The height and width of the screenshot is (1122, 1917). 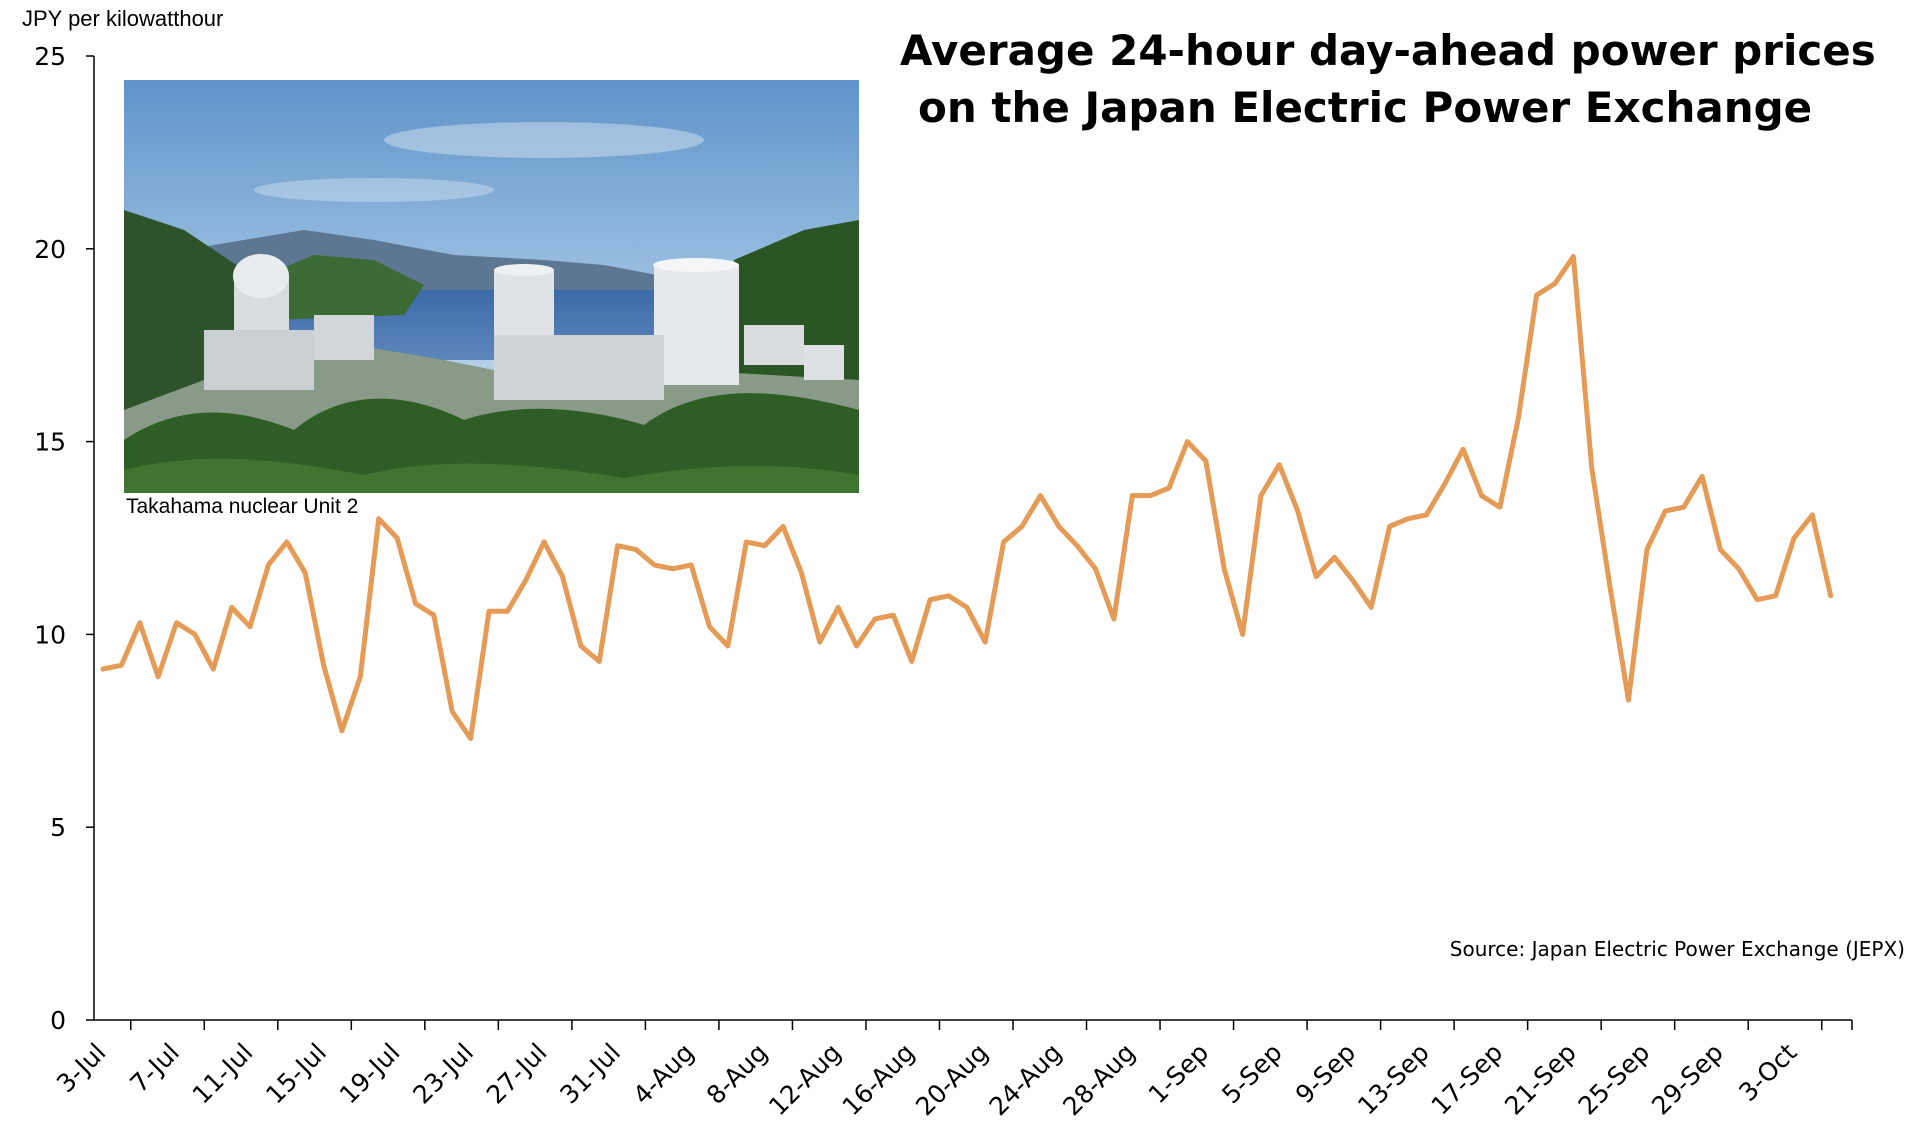 I want to click on x-tick-label: 24-Aug, so click(x=1026, y=1080).